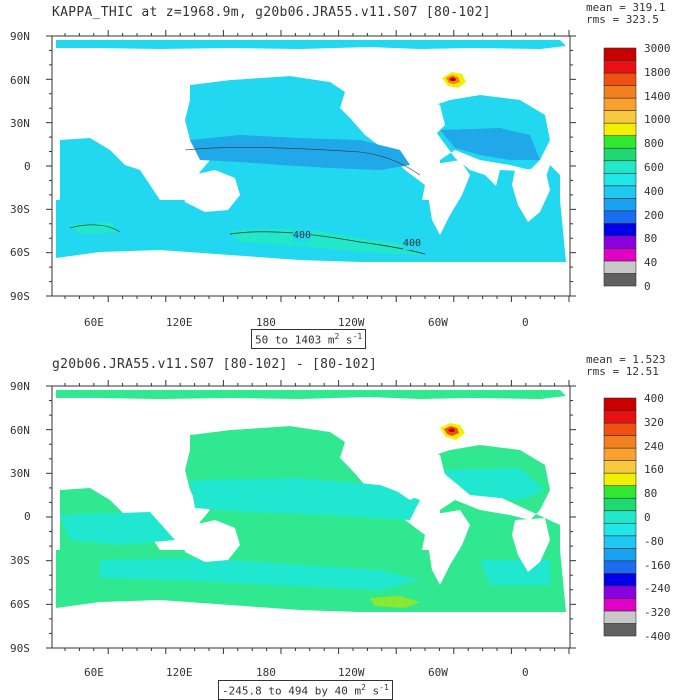 The height and width of the screenshot is (700, 700). I want to click on colorbar-tick-label: 800, so click(654, 144).